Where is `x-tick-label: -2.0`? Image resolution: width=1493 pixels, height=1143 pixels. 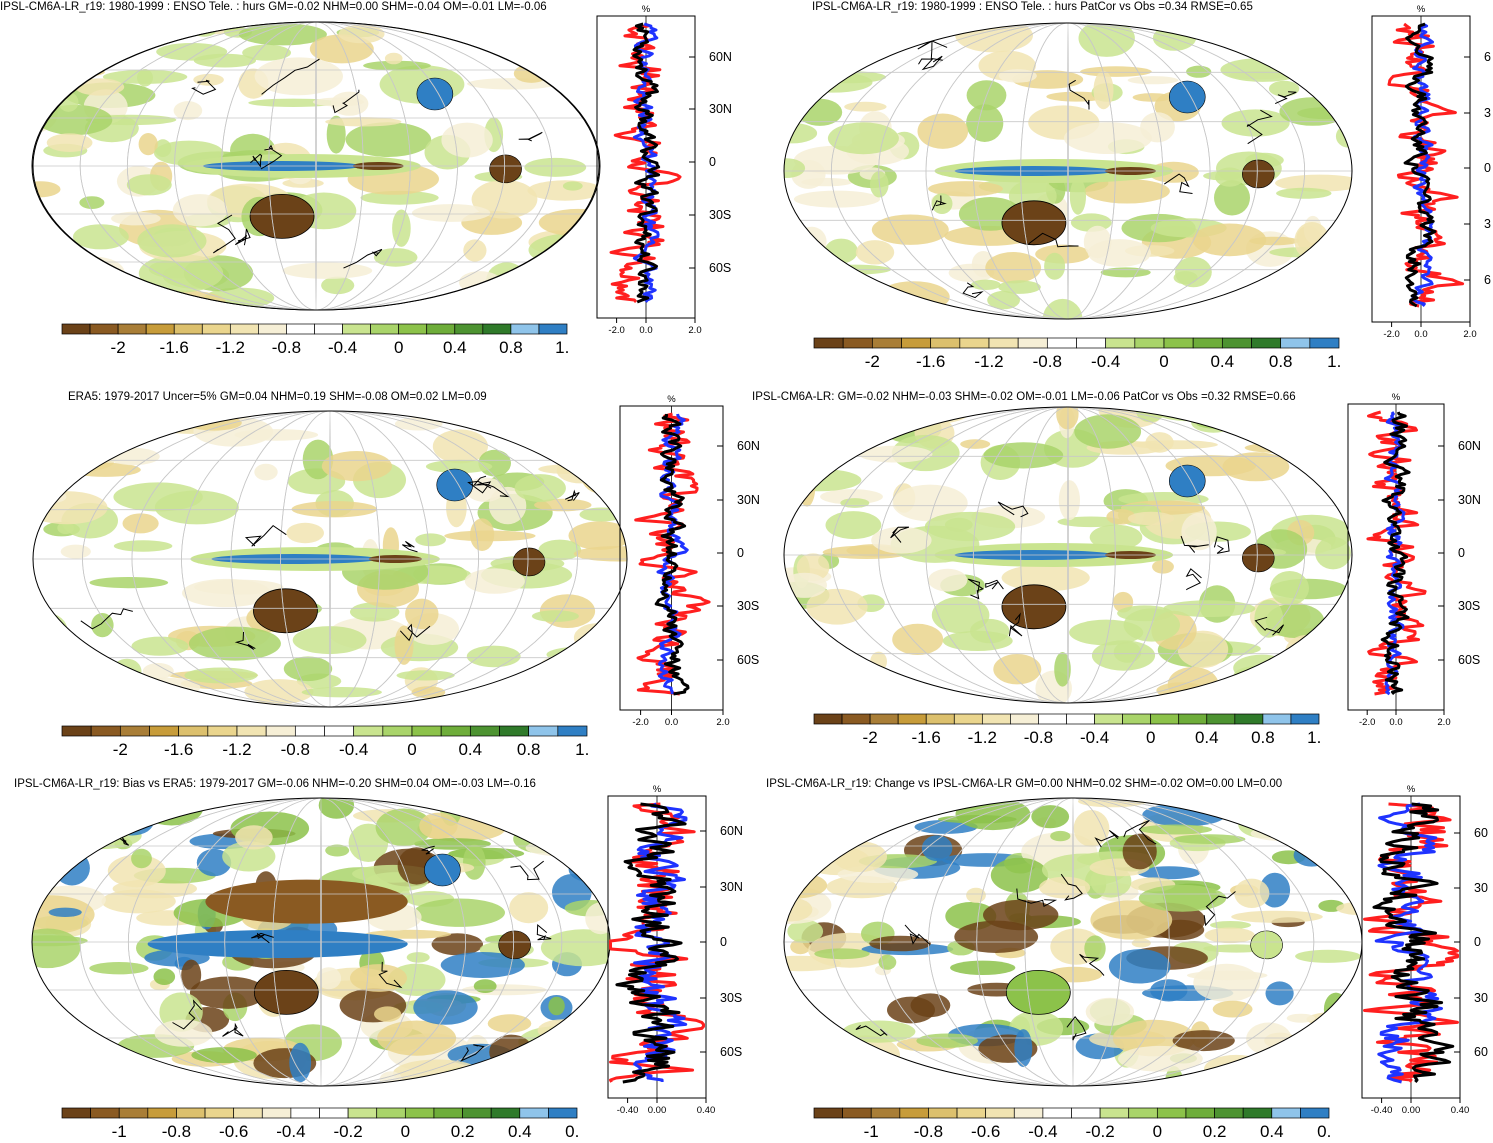 x-tick-label: -2.0 is located at coordinates (616, 330).